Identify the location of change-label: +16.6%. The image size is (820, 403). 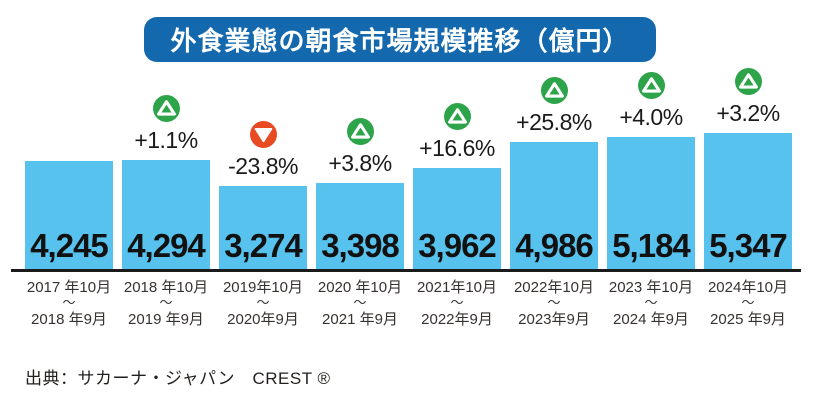
(457, 148).